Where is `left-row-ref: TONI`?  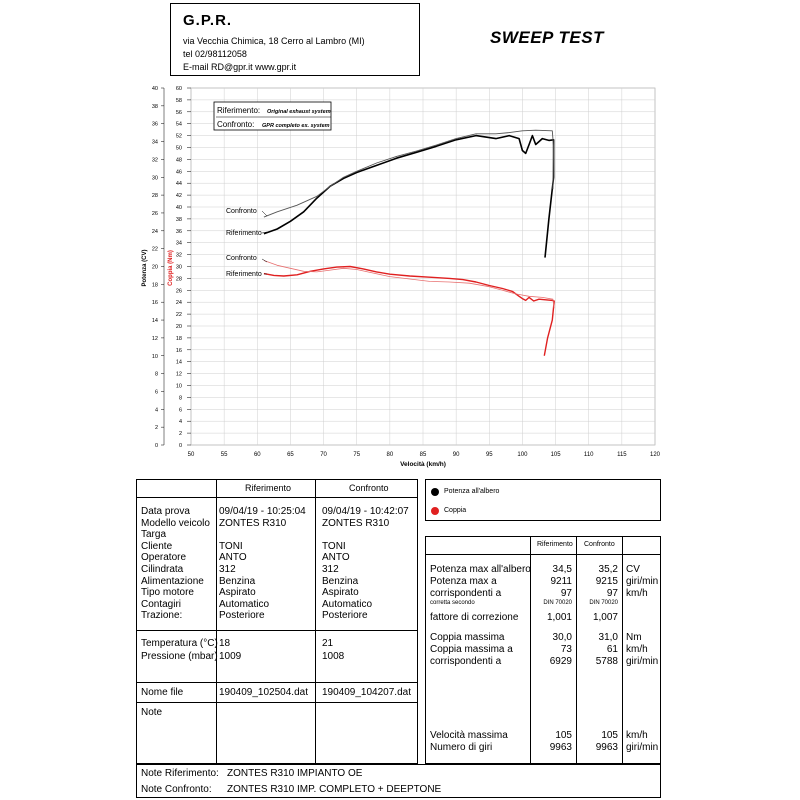 left-row-ref: TONI is located at coordinates (231, 546).